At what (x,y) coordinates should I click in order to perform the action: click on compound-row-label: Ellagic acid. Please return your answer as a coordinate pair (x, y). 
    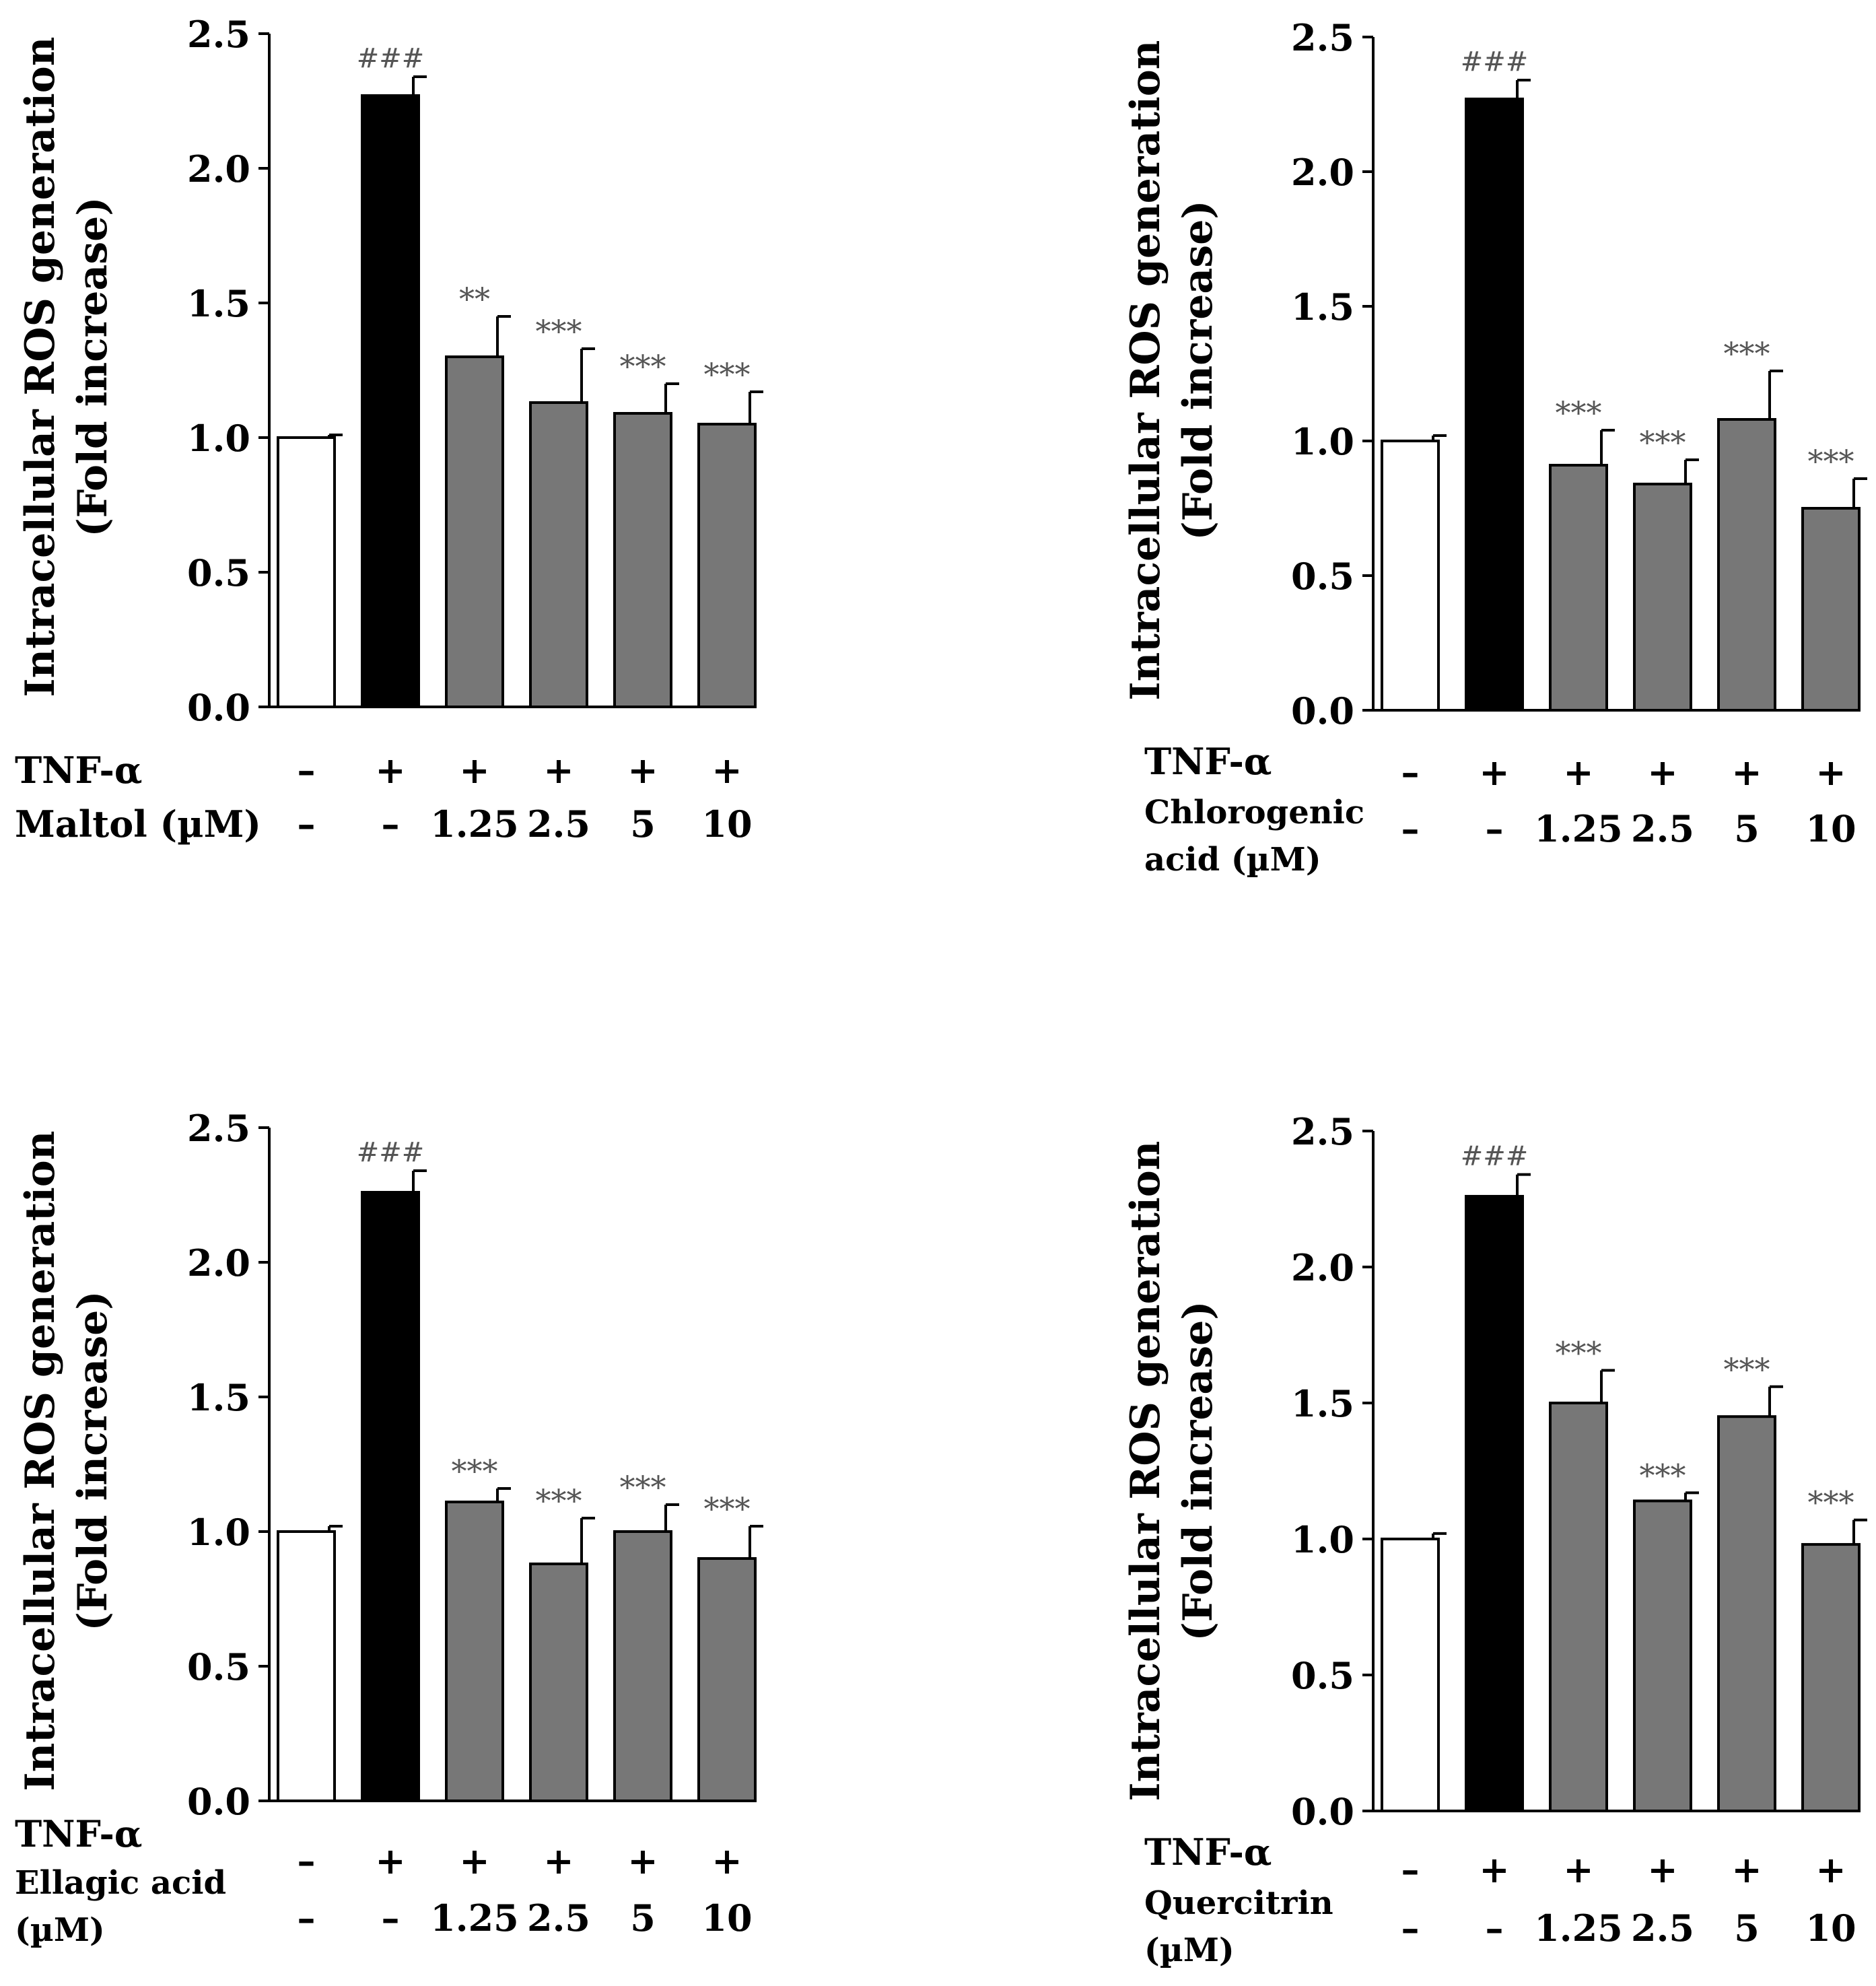
    Looking at the image, I should click on (120, 1883).